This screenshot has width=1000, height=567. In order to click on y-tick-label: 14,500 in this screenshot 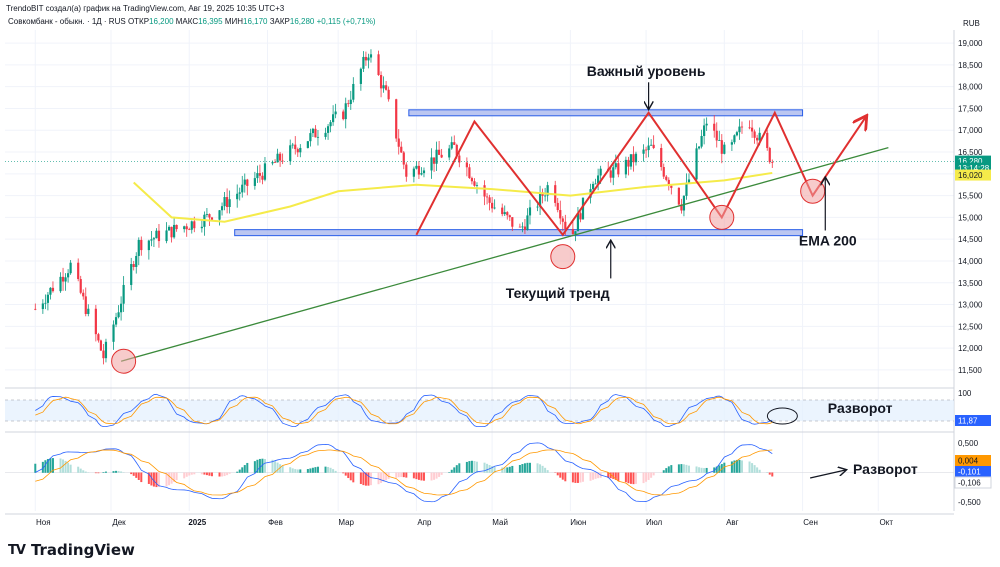, I will do `click(970, 239)`.